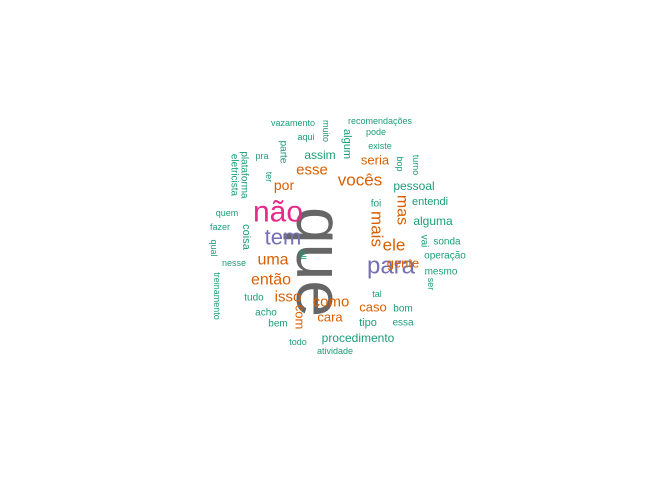  I want to click on word-ter: ter, so click(269, 177).